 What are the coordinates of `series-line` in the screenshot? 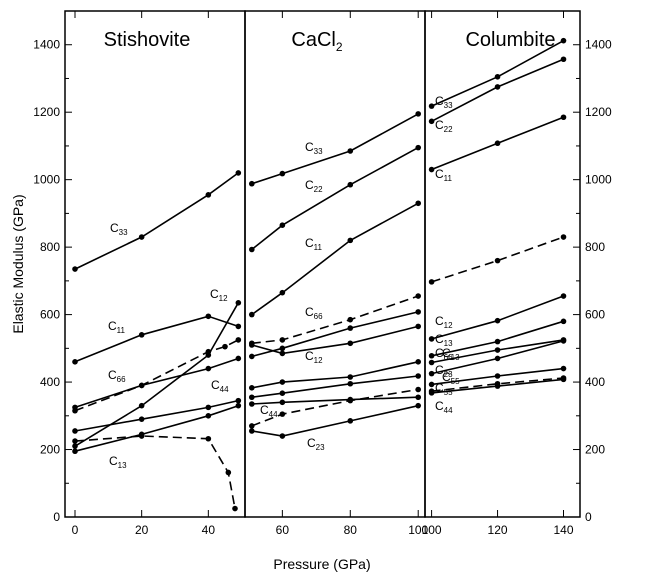 It's located at (497, 259).